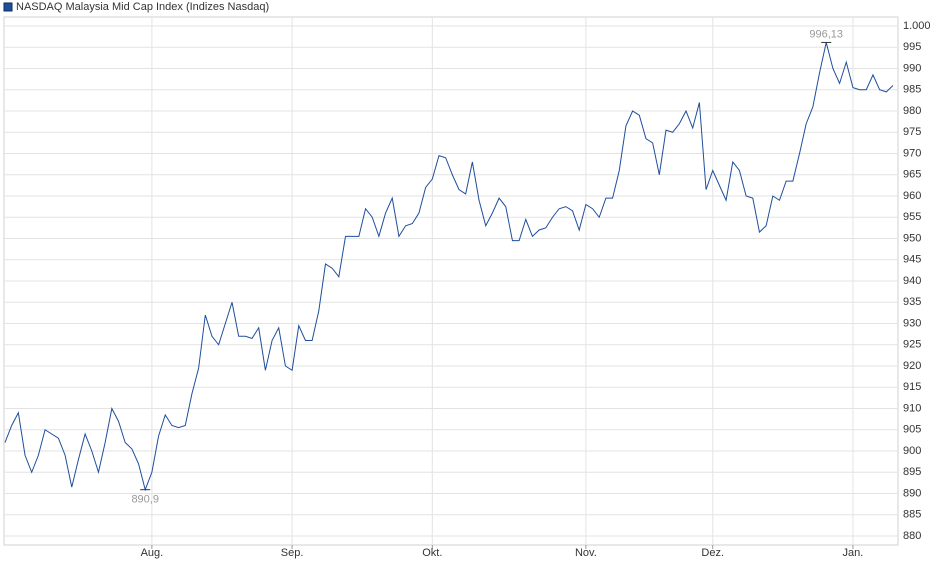 This screenshot has width=940, height=579. What do you see at coordinates (152, 553) in the screenshot?
I see `x-tick-label: Aug.` at bounding box center [152, 553].